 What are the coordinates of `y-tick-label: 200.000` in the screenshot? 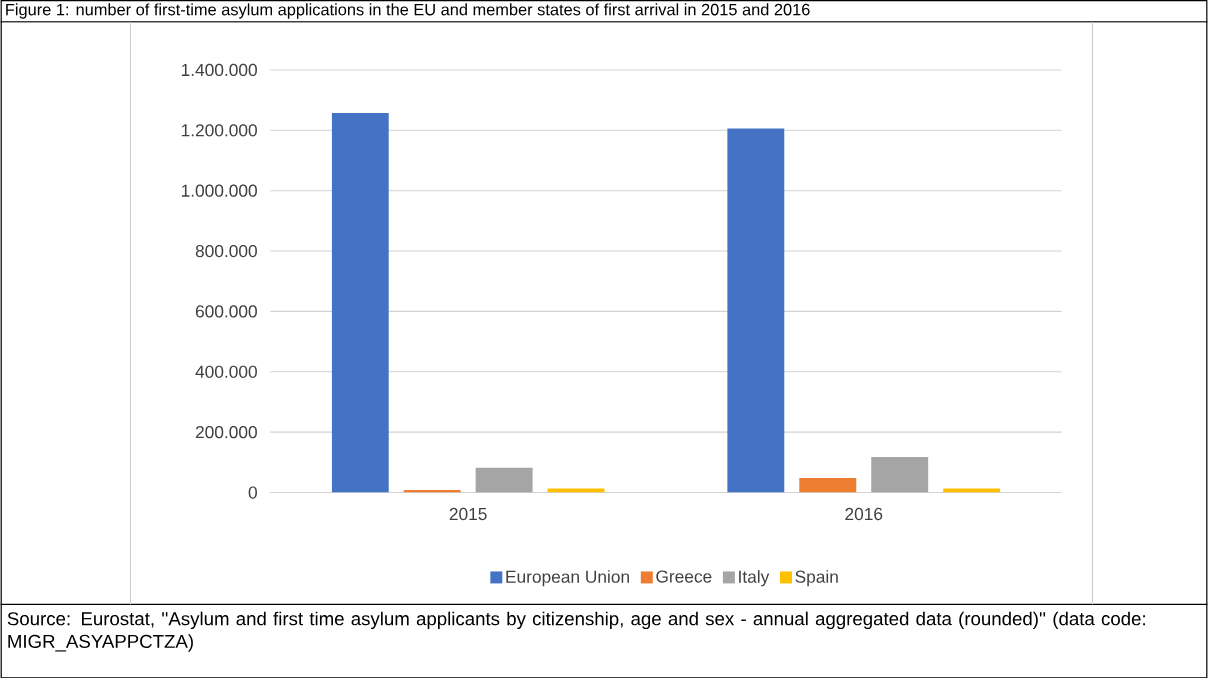 It's located at (226, 432).